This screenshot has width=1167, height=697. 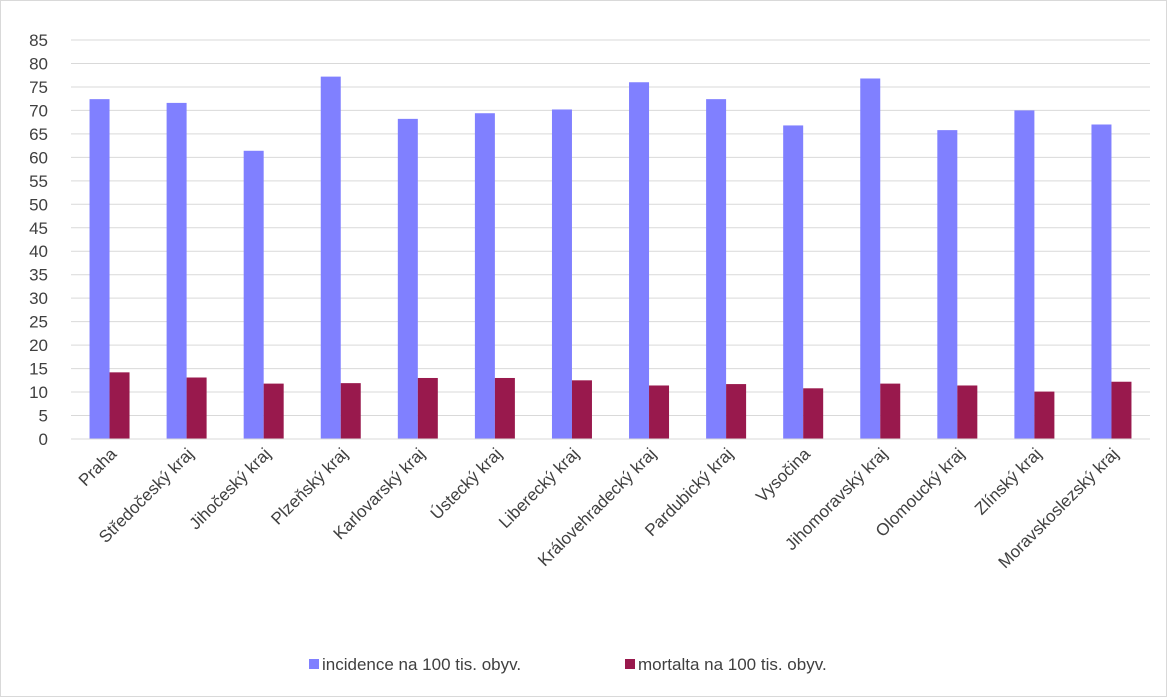 What do you see at coordinates (421, 664) in the screenshot?
I see `legend-label-incidence: incidence na 100 tis. obyv.` at bounding box center [421, 664].